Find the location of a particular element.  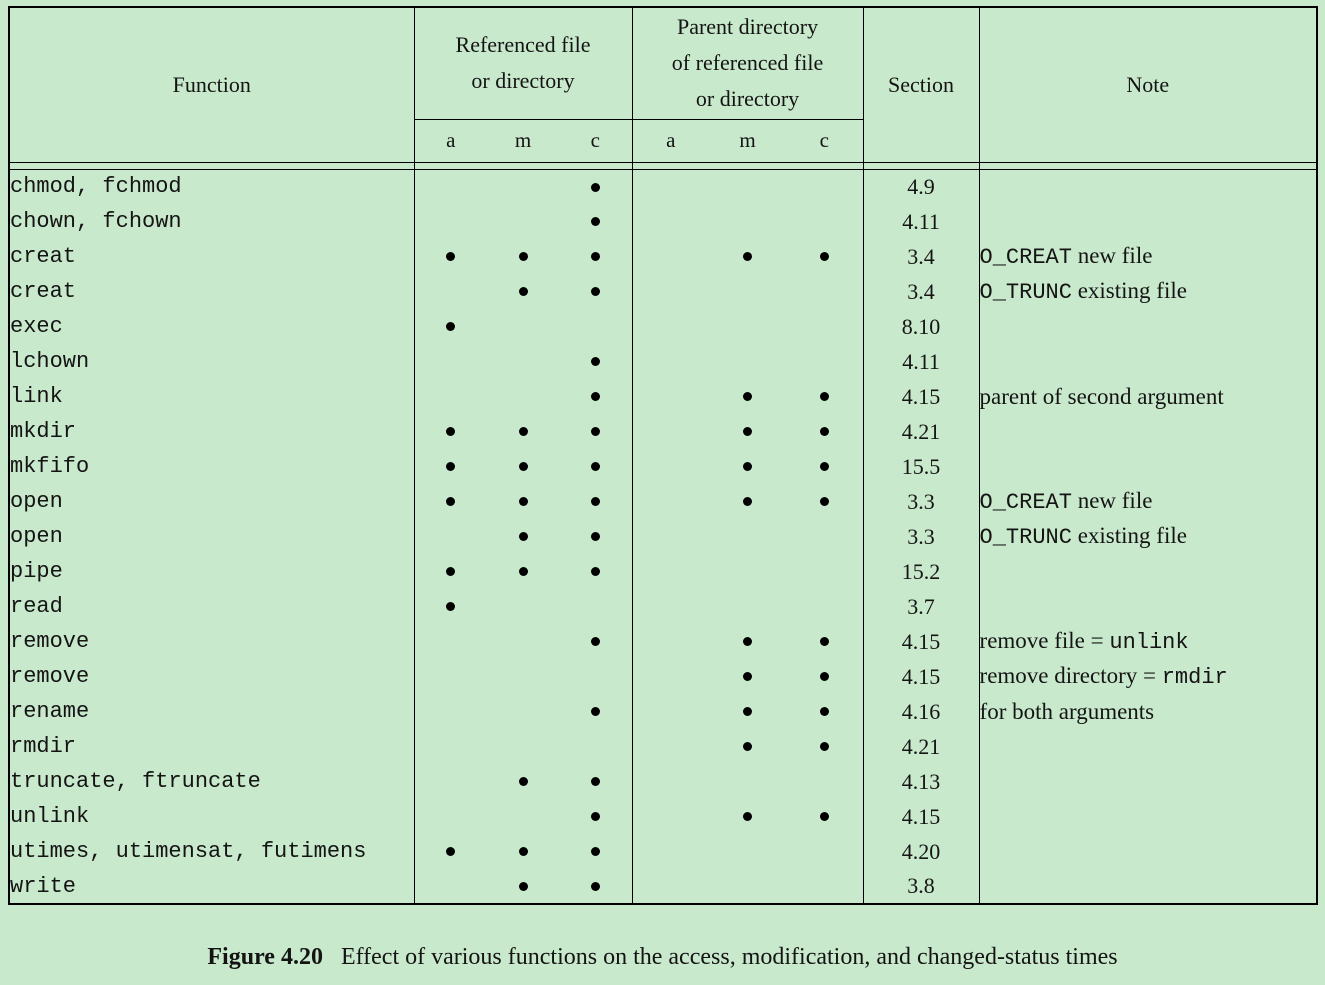

function-name: link is located at coordinates (36, 396).